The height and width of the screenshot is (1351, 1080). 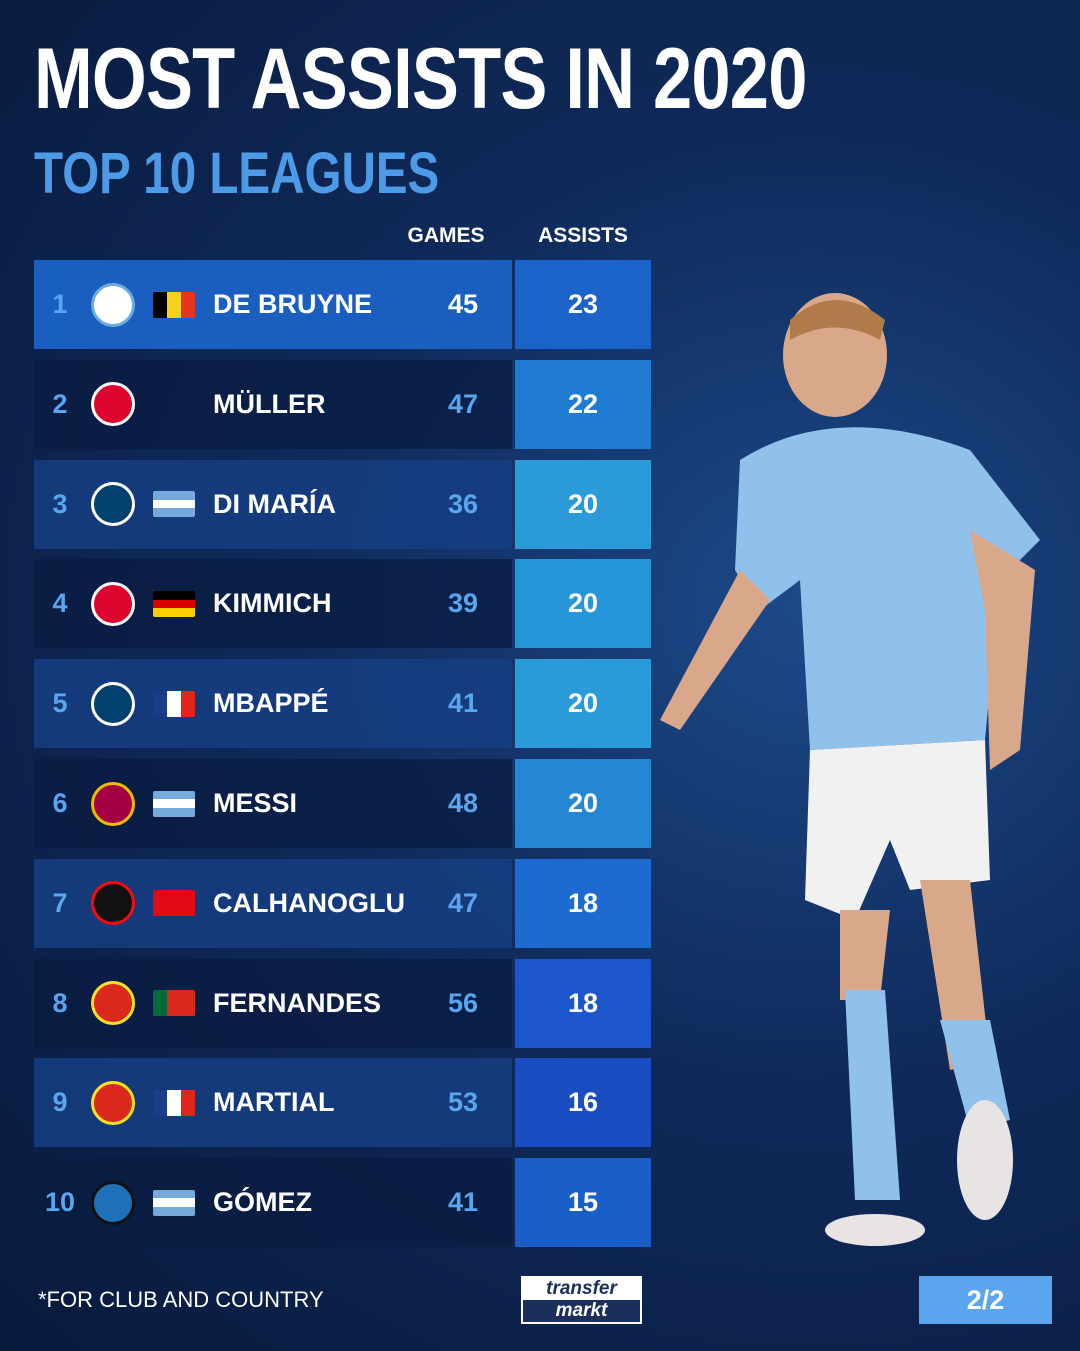 What do you see at coordinates (181, 1299) in the screenshot?
I see `footnote: *FOR CLUB AND COUNTRY` at bounding box center [181, 1299].